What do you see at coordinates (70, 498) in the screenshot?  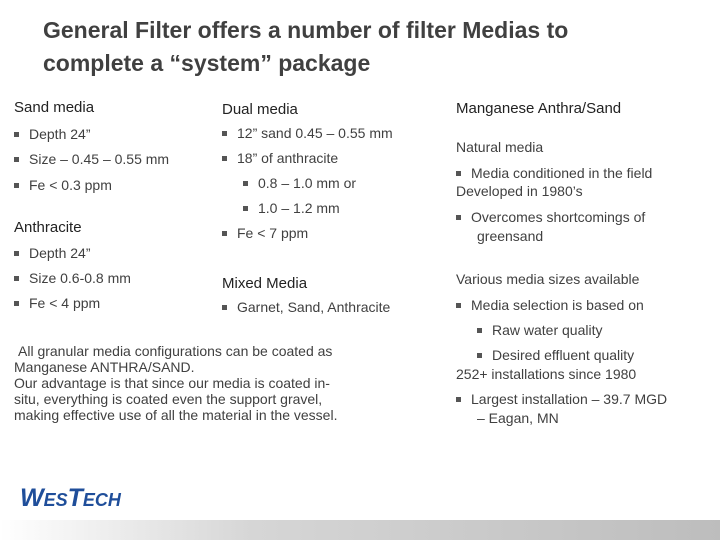 I see `westech-logo: WESTECH` at bounding box center [70, 498].